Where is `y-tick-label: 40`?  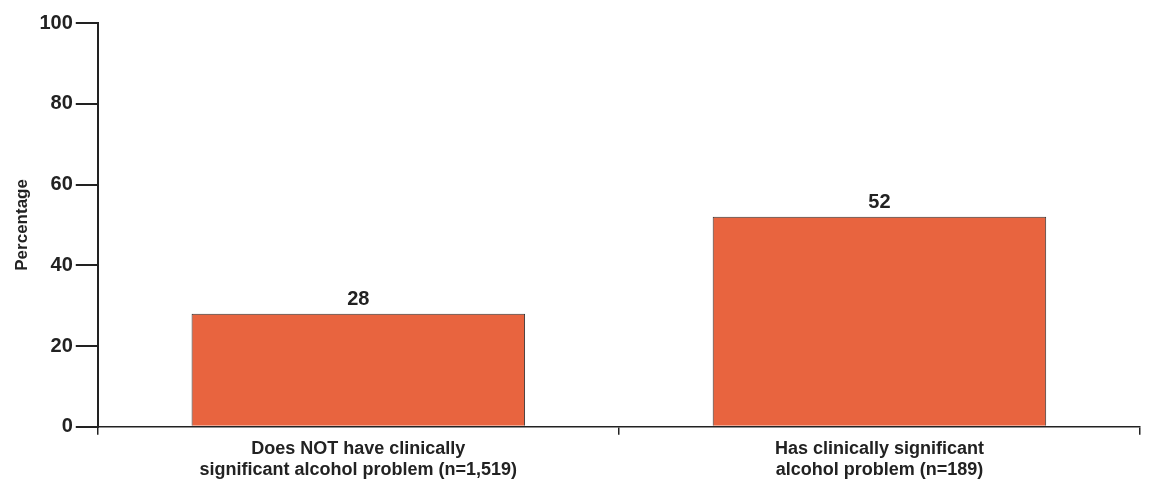
y-tick-label: 40 is located at coordinates (61, 263).